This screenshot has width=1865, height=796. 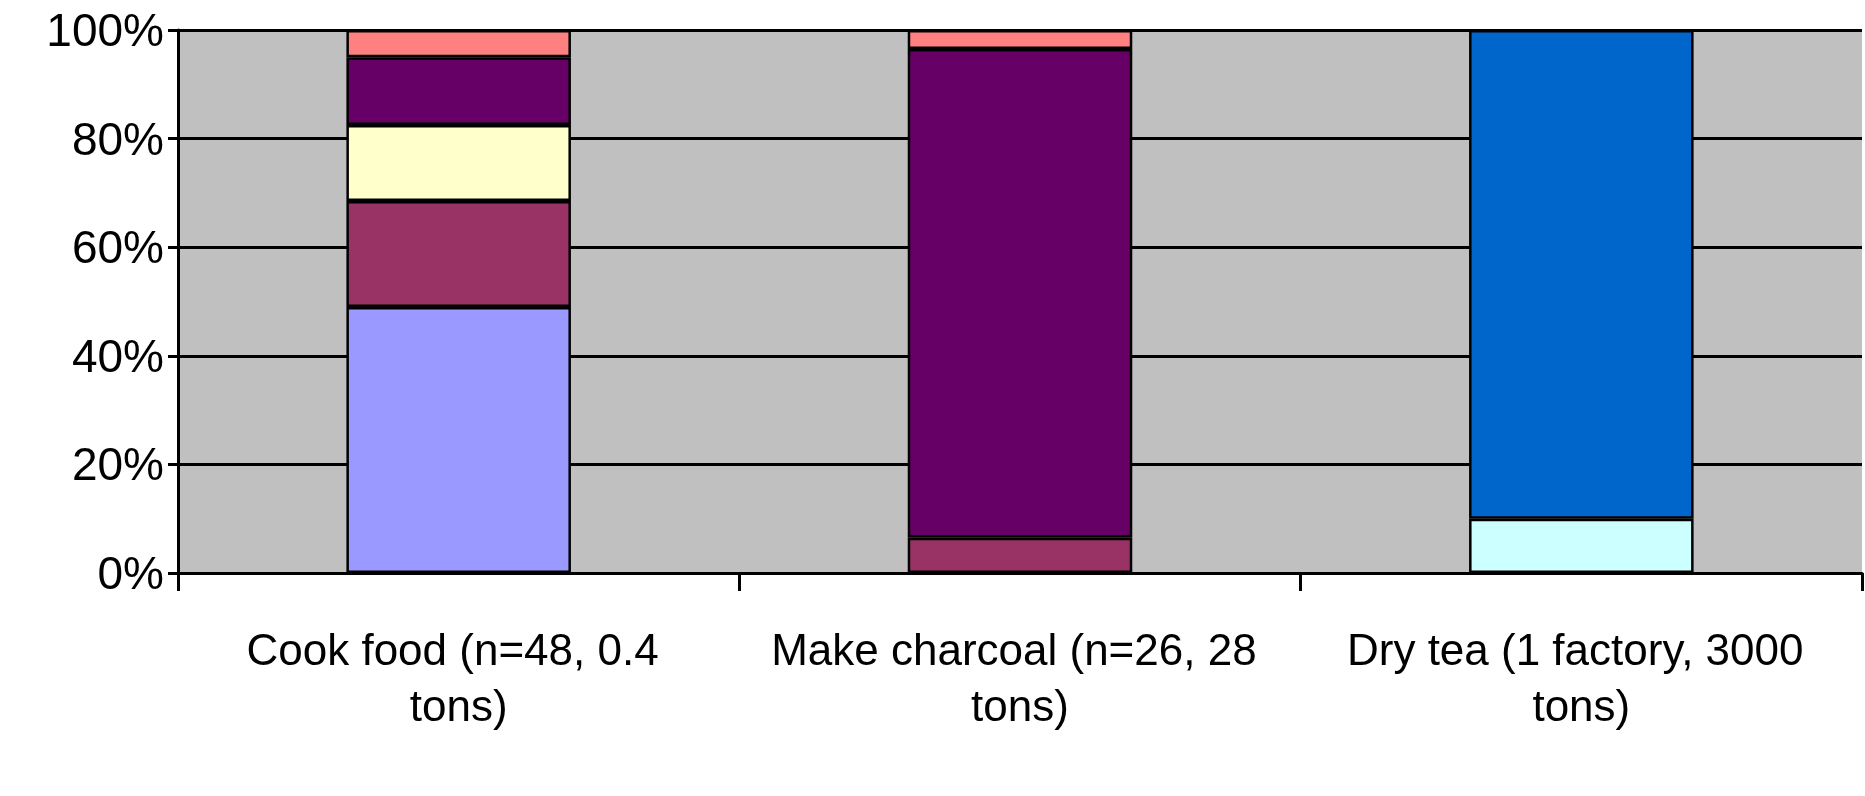 What do you see at coordinates (458, 677) in the screenshot?
I see `x-tick-label: Cook food (n=48, 0.4 tons)` at bounding box center [458, 677].